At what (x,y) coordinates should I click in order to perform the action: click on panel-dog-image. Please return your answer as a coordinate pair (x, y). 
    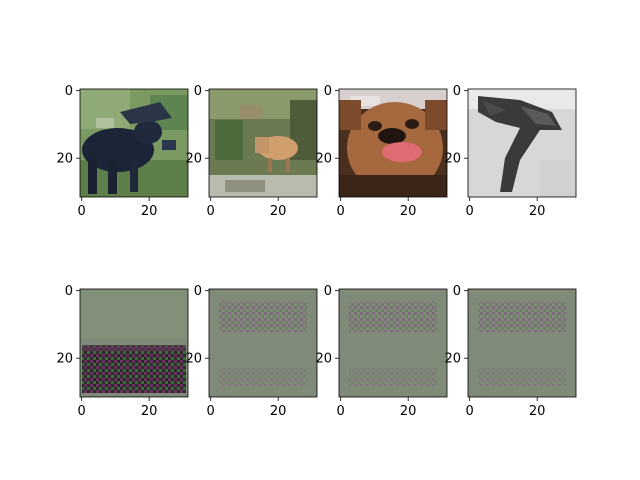
    Looking at the image, I should click on (393, 143).